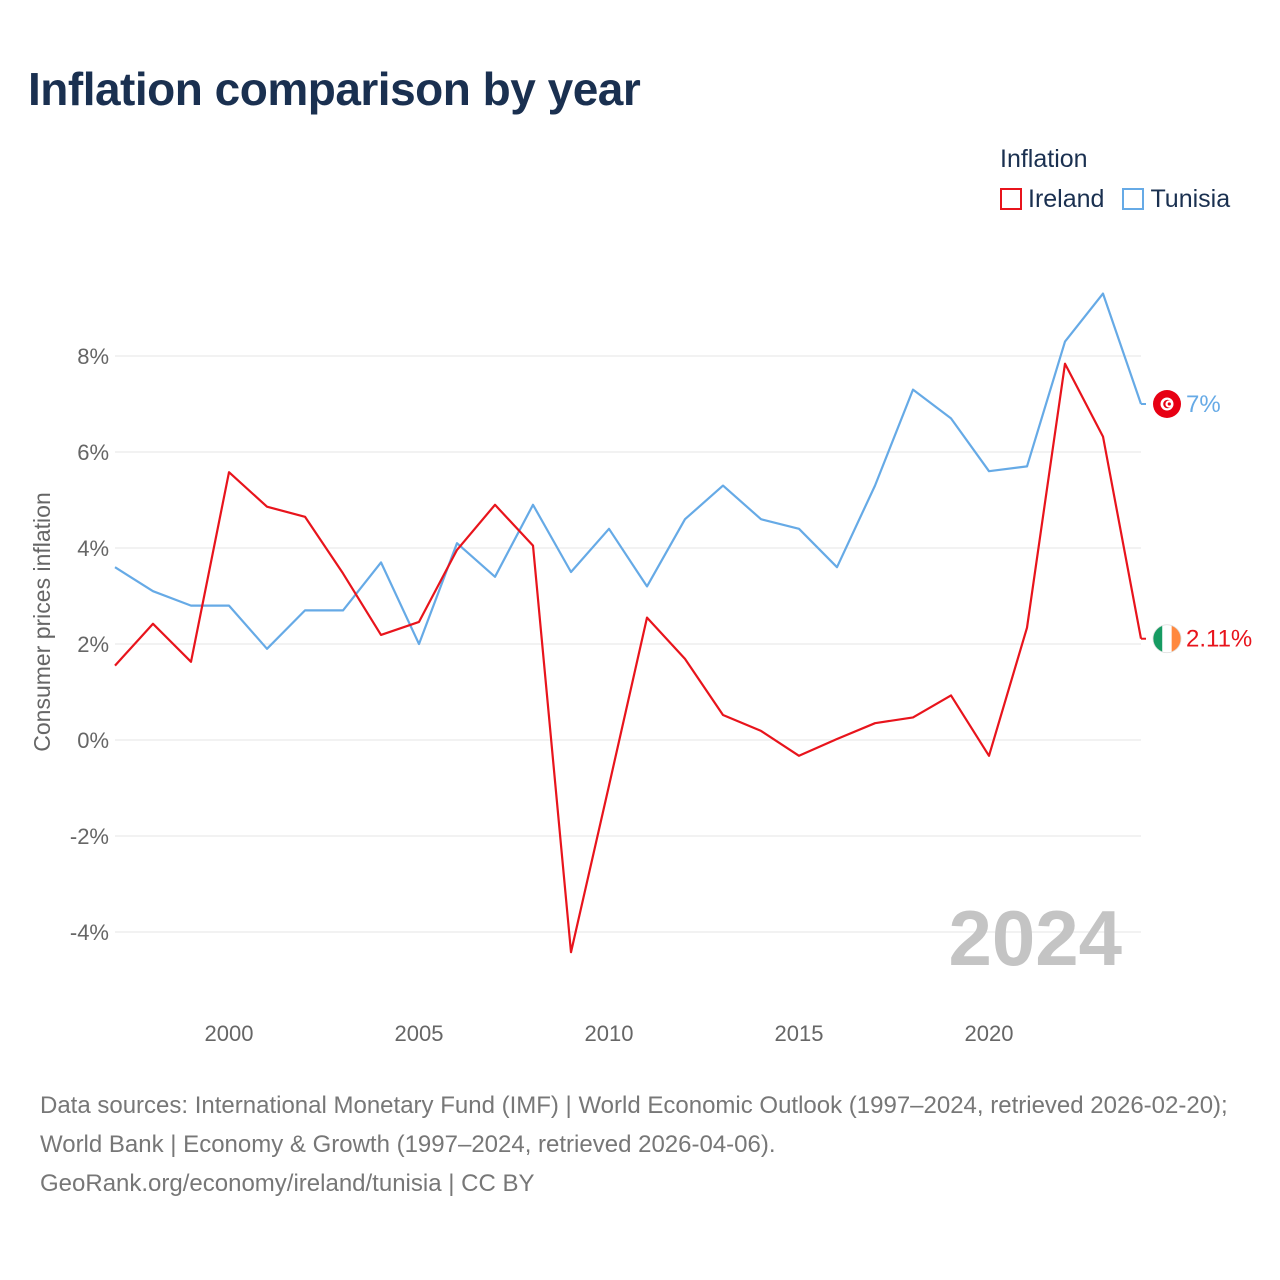 The height and width of the screenshot is (1280, 1280). I want to click on legend-swatch-ireland, so click(1011, 199).